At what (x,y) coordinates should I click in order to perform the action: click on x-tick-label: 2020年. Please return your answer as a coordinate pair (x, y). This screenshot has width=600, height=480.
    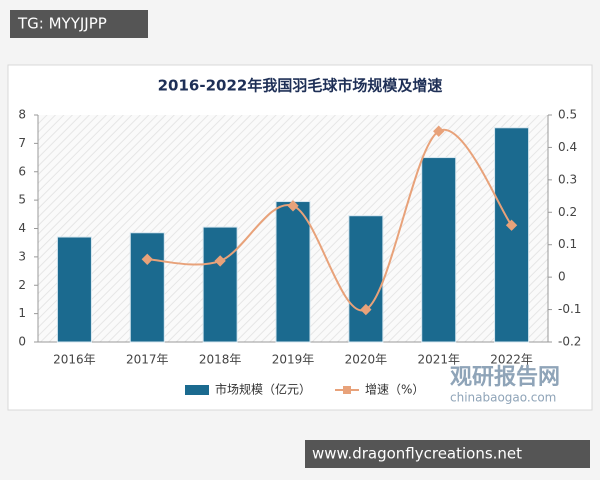
    Looking at the image, I should click on (366, 360).